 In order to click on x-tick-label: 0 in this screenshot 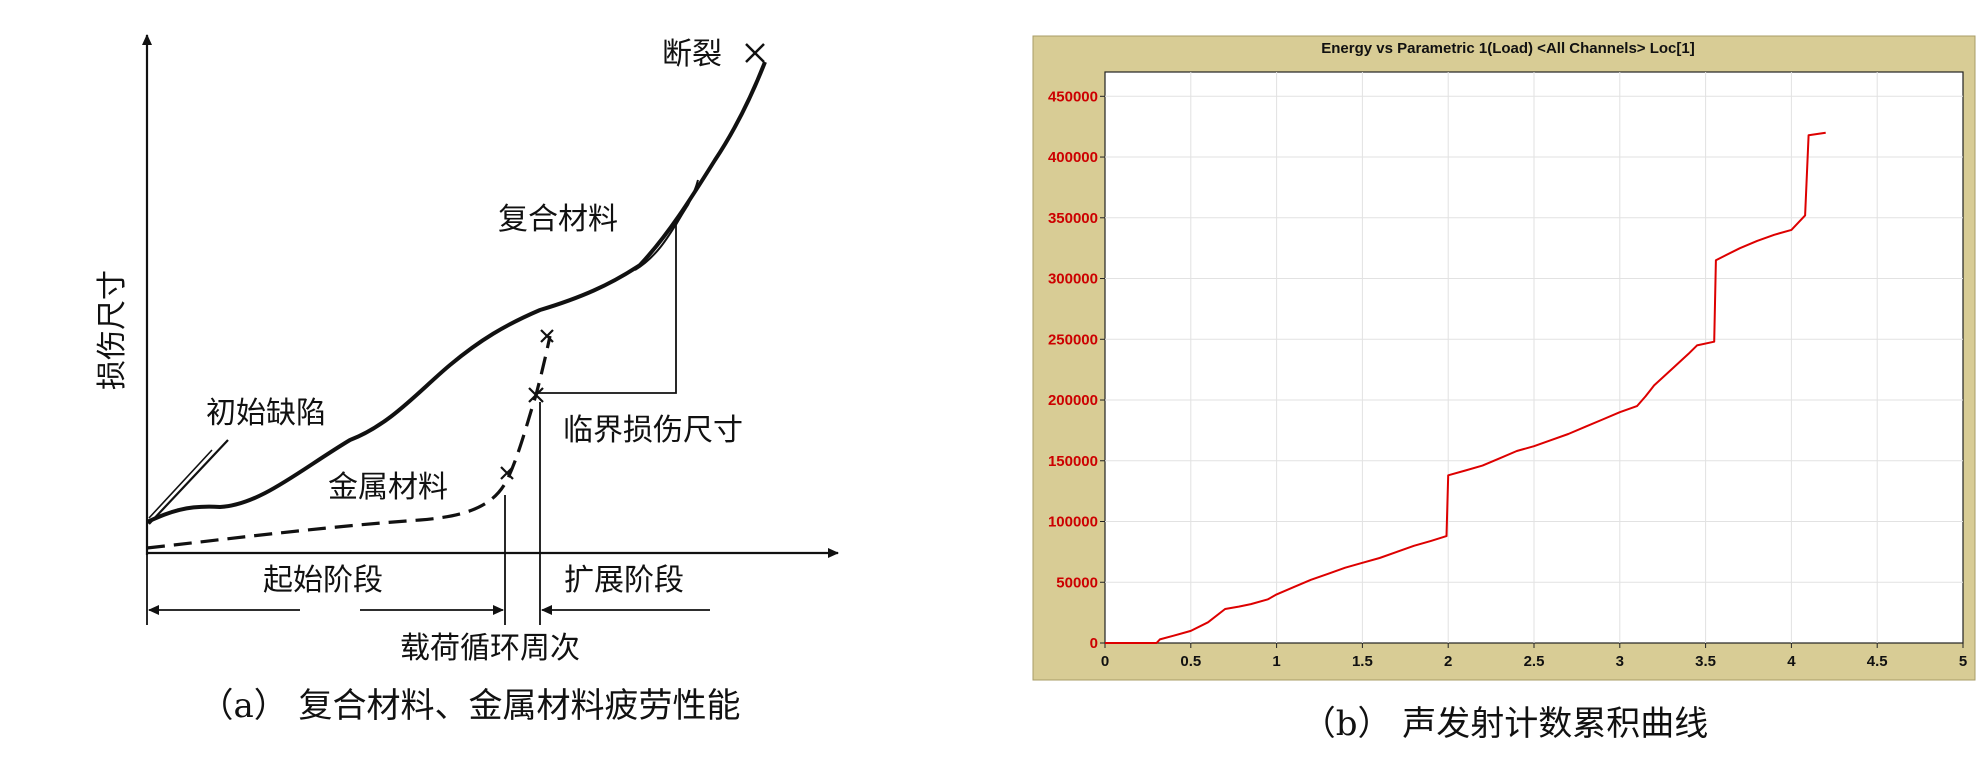, I will do `click(1105, 661)`.